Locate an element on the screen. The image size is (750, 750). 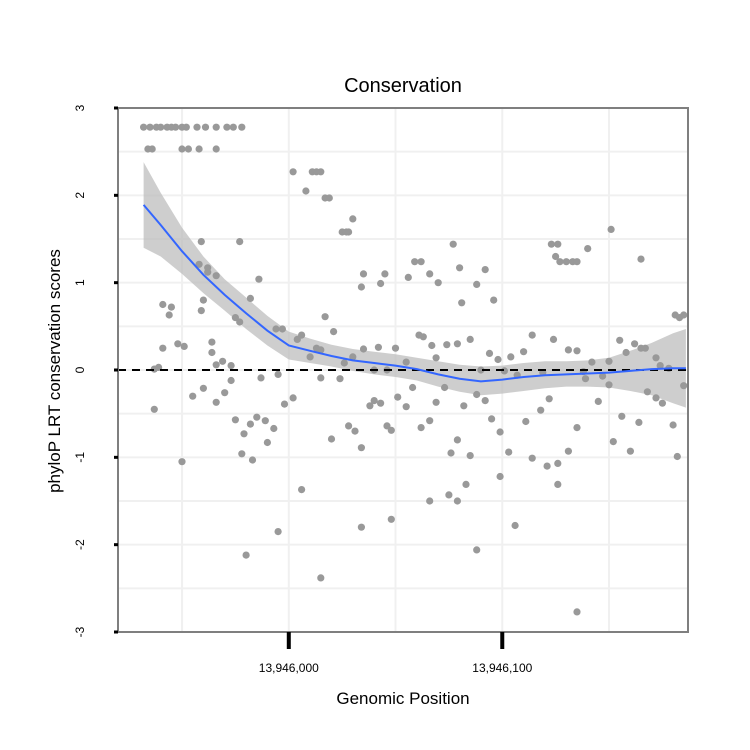
y-tick-label: -3 is located at coordinates (80, 631).